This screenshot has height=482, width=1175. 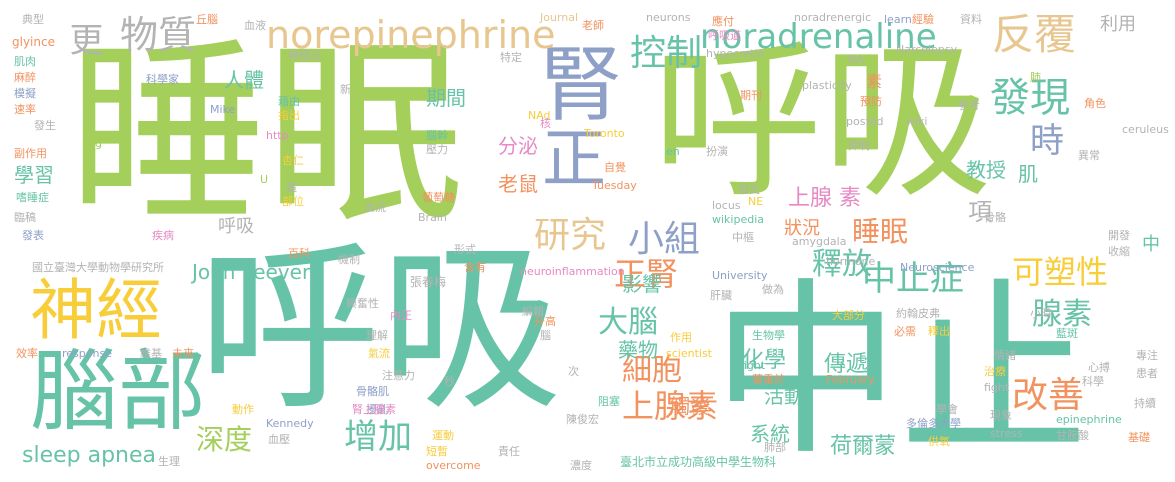 I want to click on word-zheng: 正, so click(x=574, y=160).